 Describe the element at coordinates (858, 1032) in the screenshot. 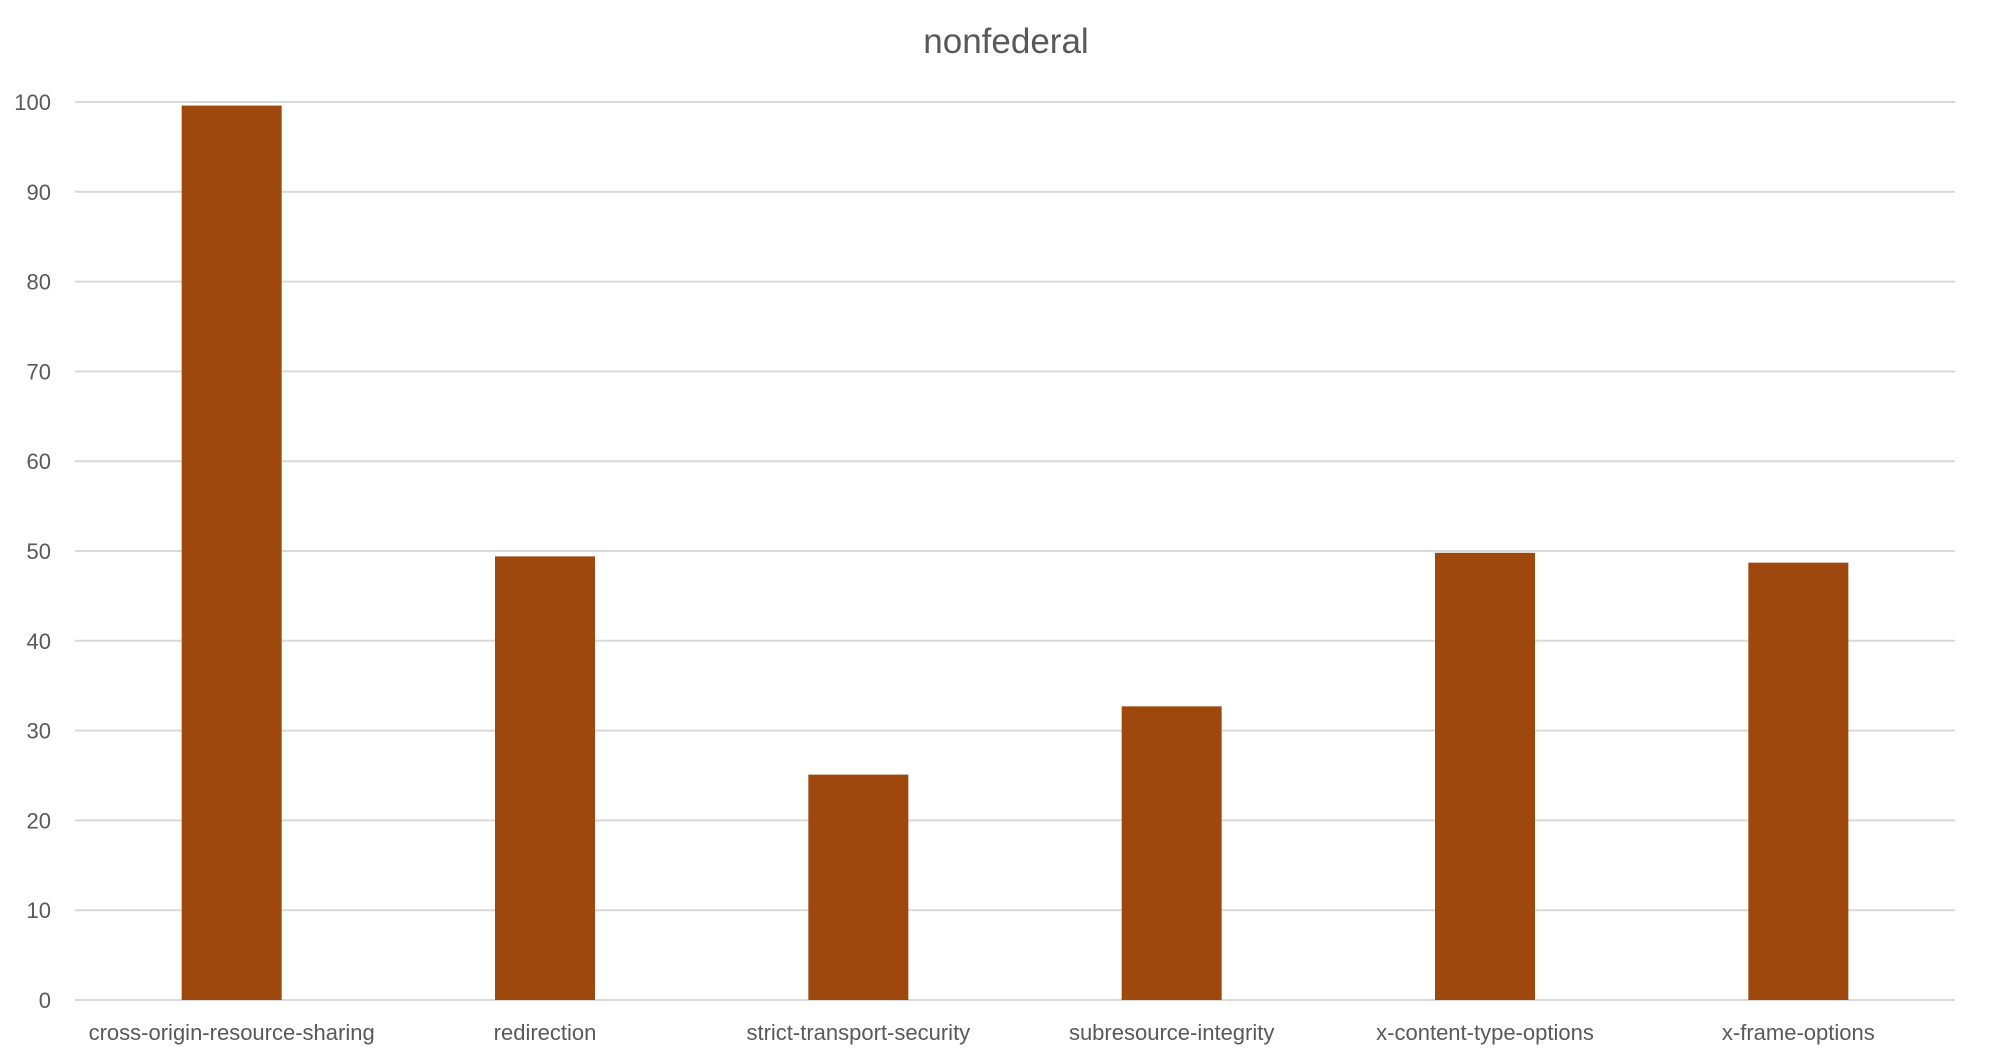

I see `x-category-label: strict-transport-security` at that location.